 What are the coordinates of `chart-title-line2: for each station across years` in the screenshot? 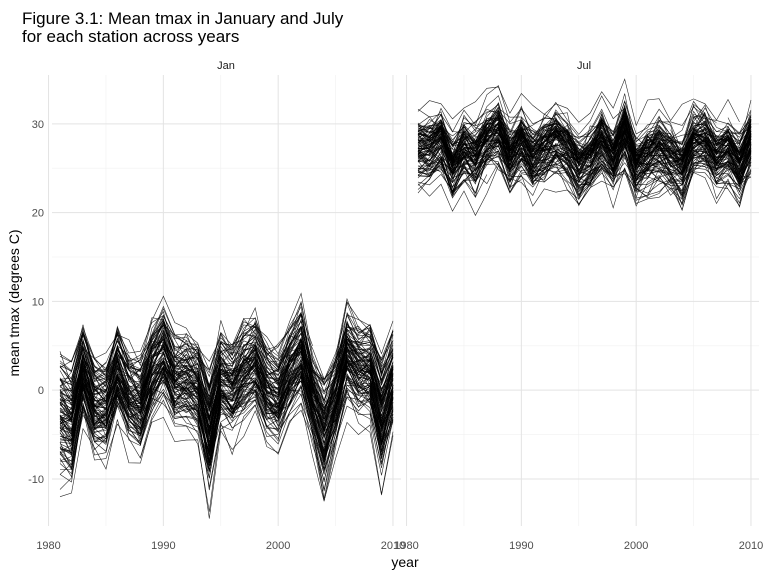 It's located at (130, 36).